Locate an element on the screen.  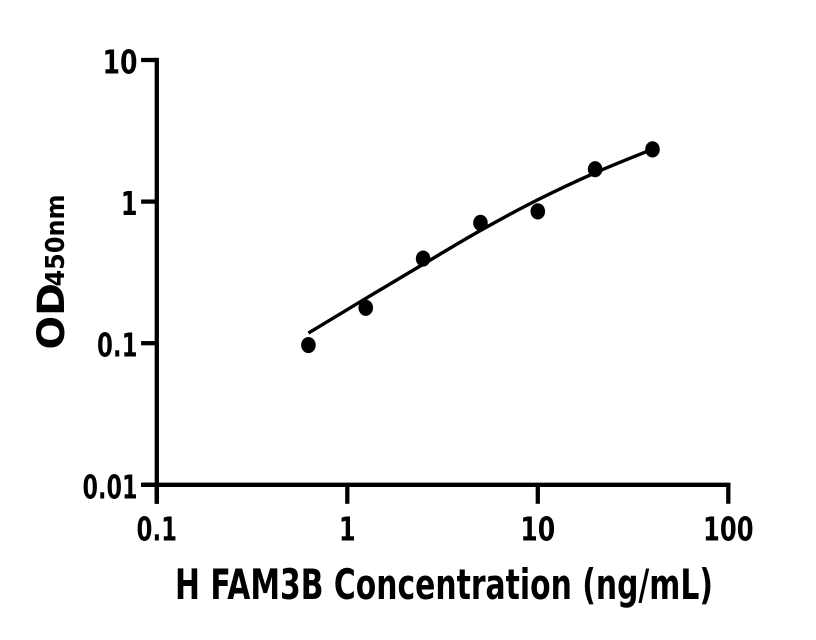
y-axis-title-subscript: 450nm is located at coordinates (56, 241).